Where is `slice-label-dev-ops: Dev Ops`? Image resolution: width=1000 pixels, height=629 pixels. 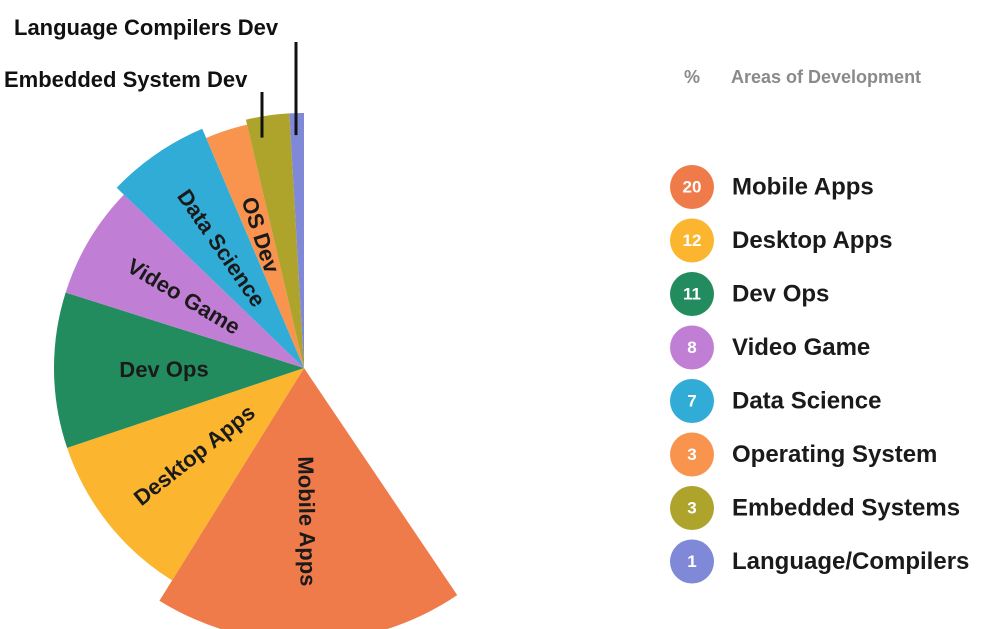 slice-label-dev-ops: Dev Ops is located at coordinates (163, 369).